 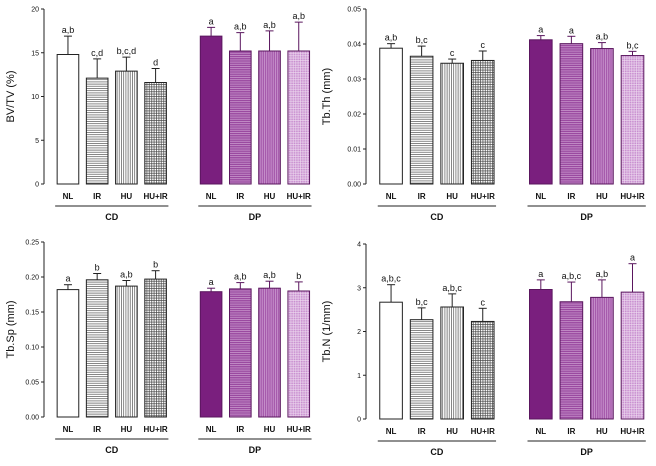 I want to click on y-axis-label: BV/TV (%), so click(x=11, y=97).